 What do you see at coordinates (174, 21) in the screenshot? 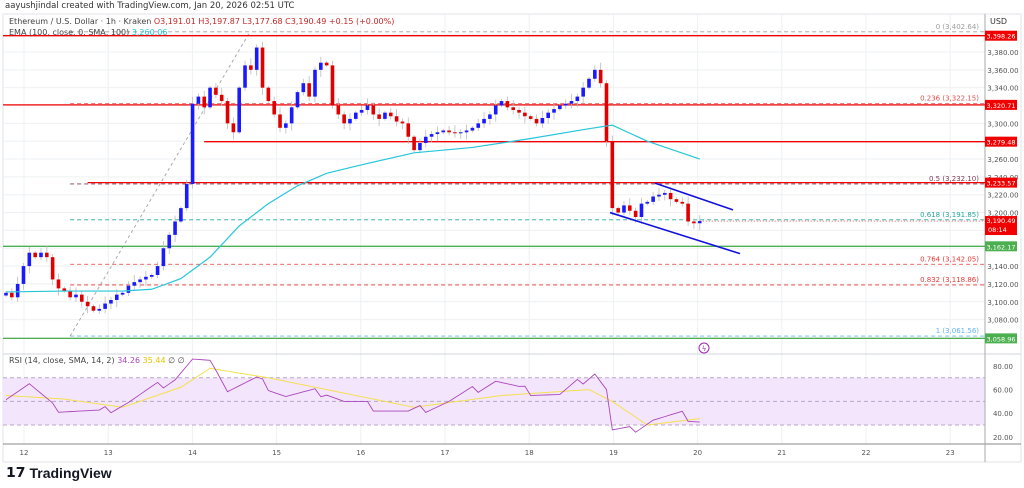
I see `open-value: O3,191.01` at bounding box center [174, 21].